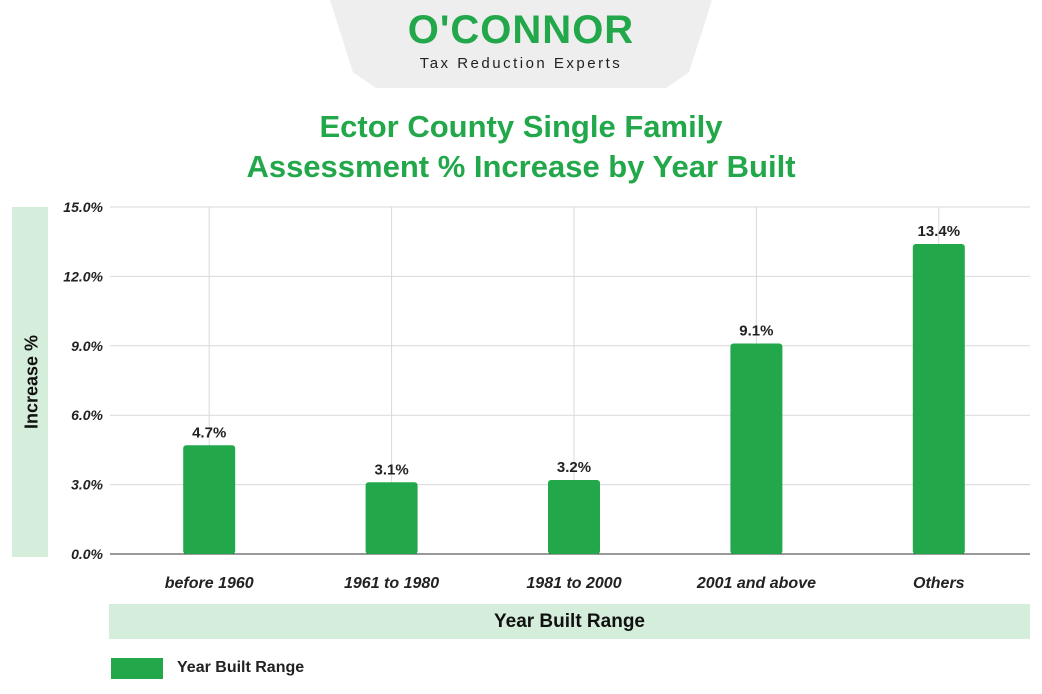  What do you see at coordinates (87, 415) in the screenshot?
I see `y-tick-label: 6.0%` at bounding box center [87, 415].